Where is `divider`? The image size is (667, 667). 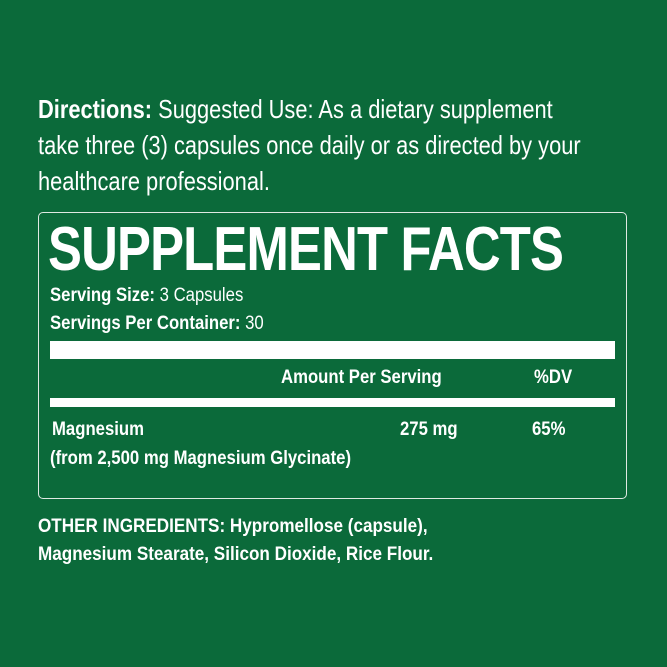
divider is located at coordinates (332, 402).